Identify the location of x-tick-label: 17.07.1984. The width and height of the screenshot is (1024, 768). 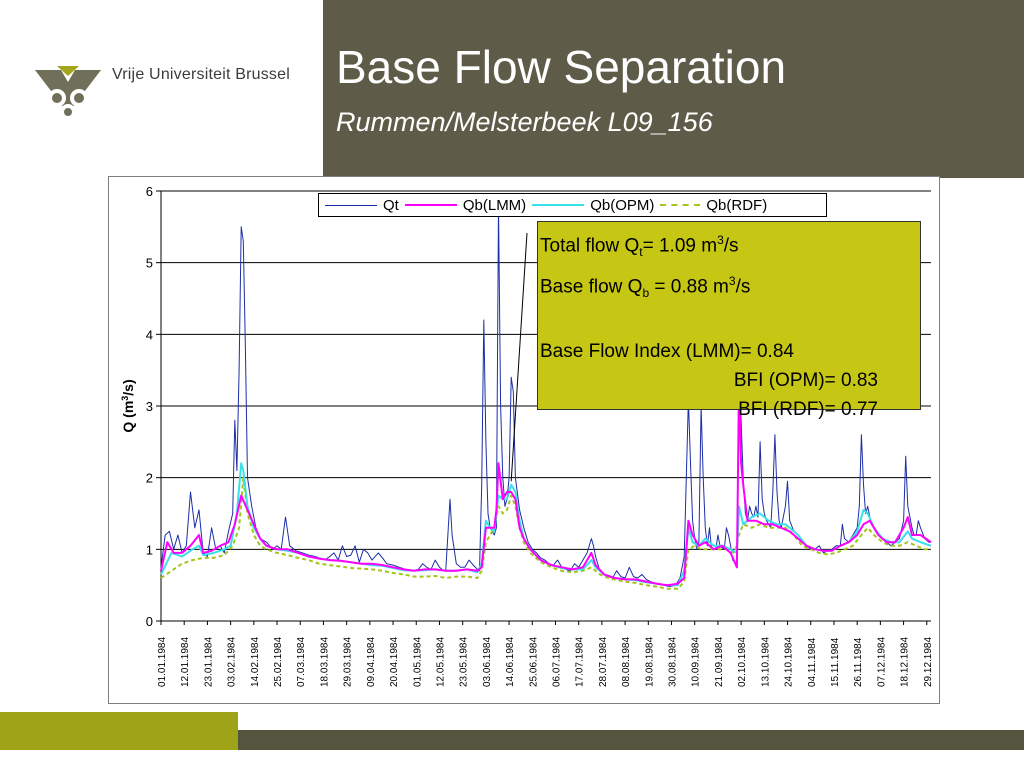
(580, 662).